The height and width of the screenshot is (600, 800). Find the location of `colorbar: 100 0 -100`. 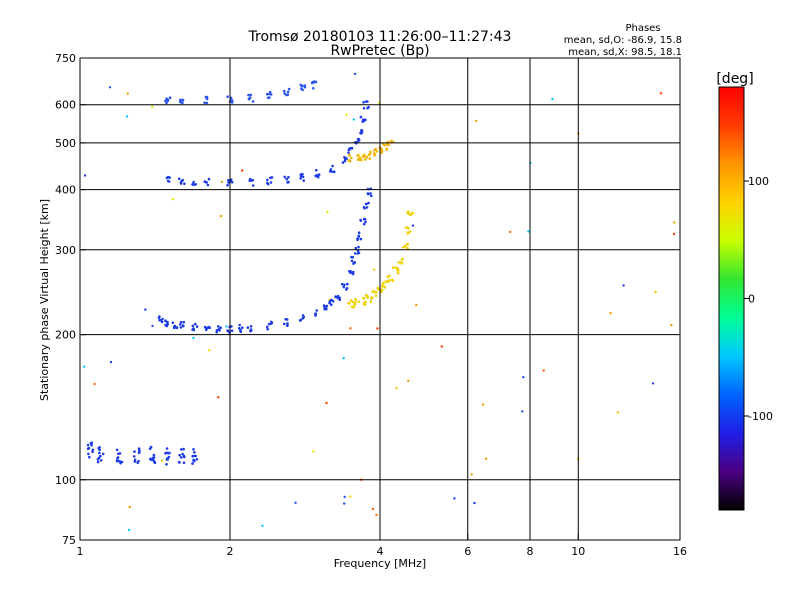

colorbar: 100 0 -100 is located at coordinates (745, 298).